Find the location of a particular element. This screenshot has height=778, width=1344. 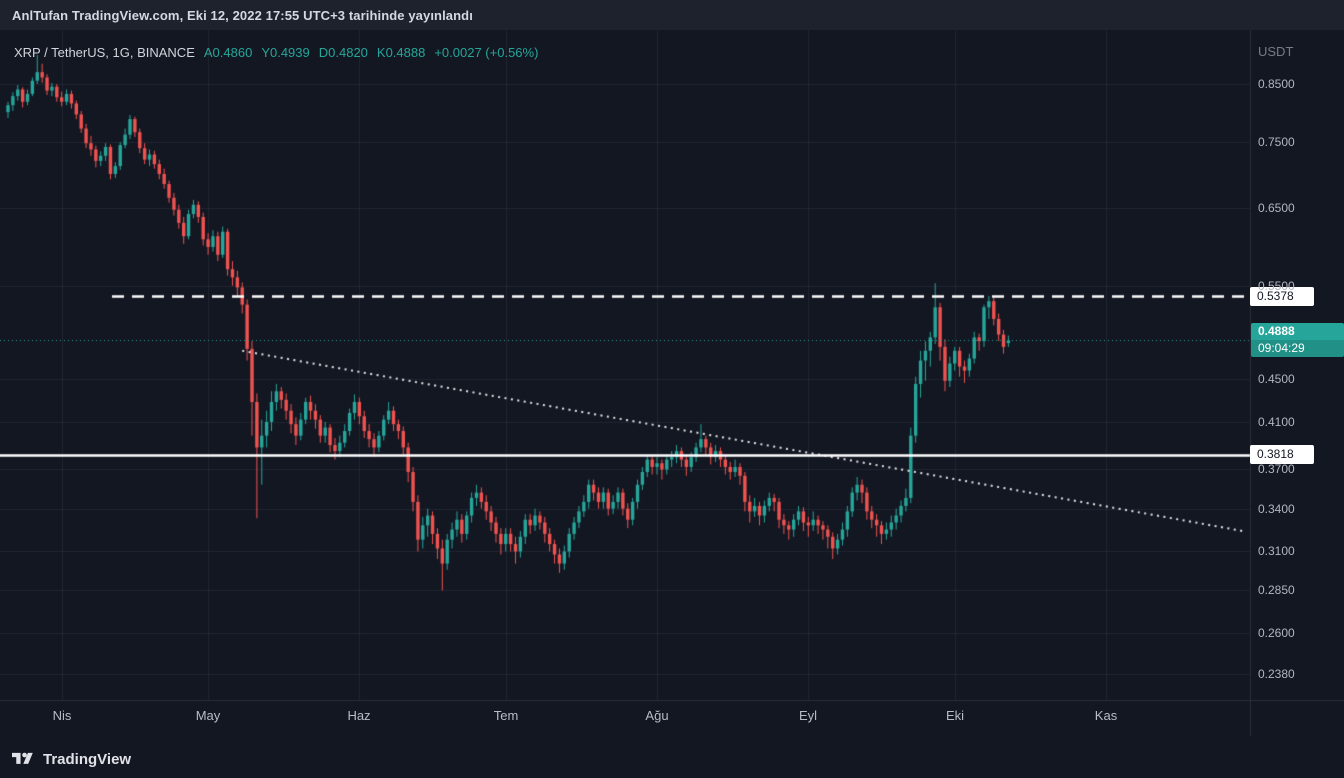

price-tick-label: 0.2600 is located at coordinates (1276, 633).